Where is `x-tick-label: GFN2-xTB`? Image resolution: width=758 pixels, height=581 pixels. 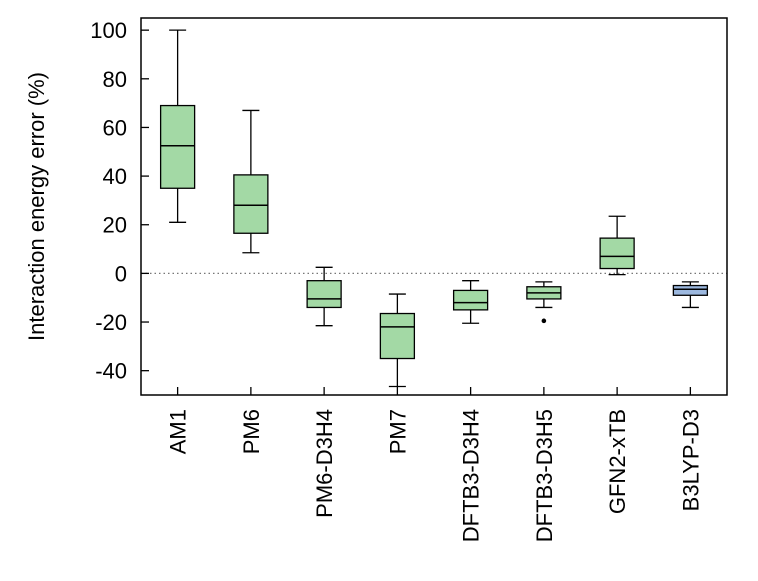
x-tick-label: GFN2-xTB is located at coordinates (617, 461).